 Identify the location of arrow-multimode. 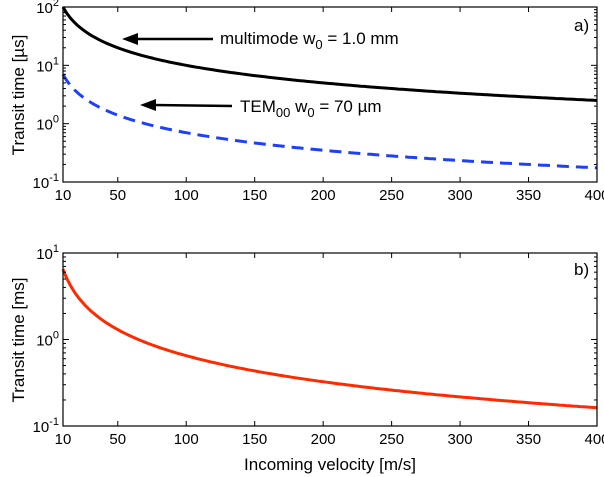
(167, 39).